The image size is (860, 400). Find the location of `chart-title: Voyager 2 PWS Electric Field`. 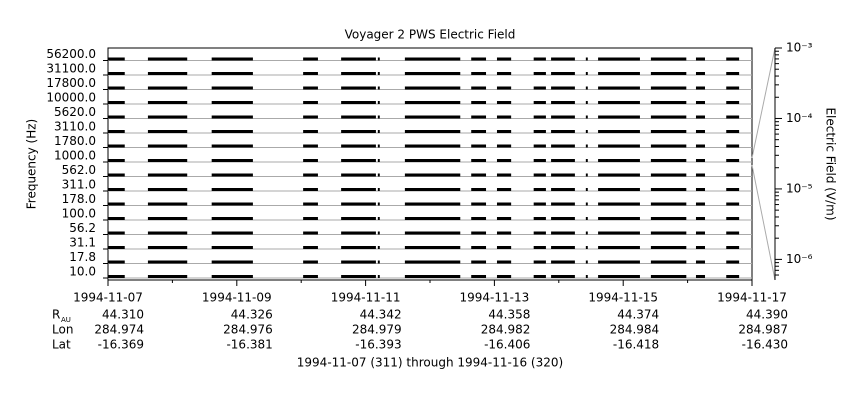

chart-title: Voyager 2 PWS Electric Field is located at coordinates (430, 35).